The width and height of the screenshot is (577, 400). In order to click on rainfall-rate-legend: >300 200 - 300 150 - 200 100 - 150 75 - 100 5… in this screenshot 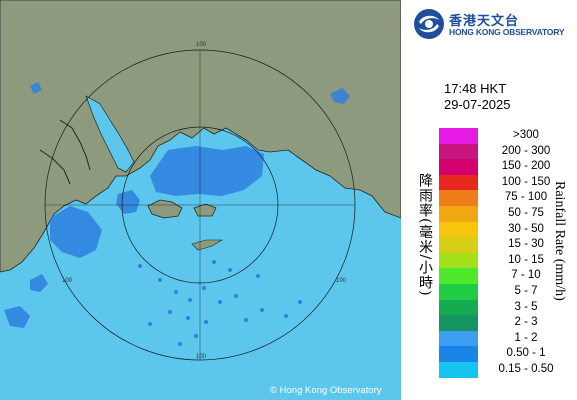, I will do `click(504, 253)`.